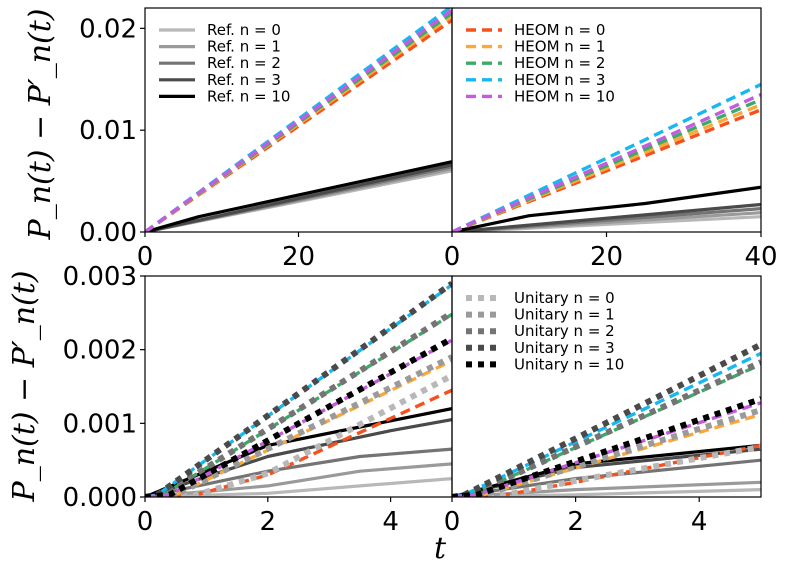  What do you see at coordinates (564, 331) in the screenshot?
I see `legend-label-unitary-n-2: Unitary n = 2` at bounding box center [564, 331].